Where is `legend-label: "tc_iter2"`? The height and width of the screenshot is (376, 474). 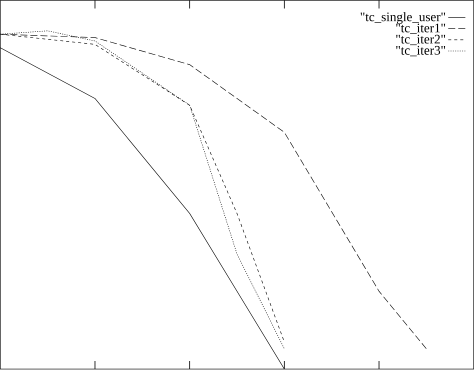
legend-label: "tc_iter2" is located at coordinates (421, 40).